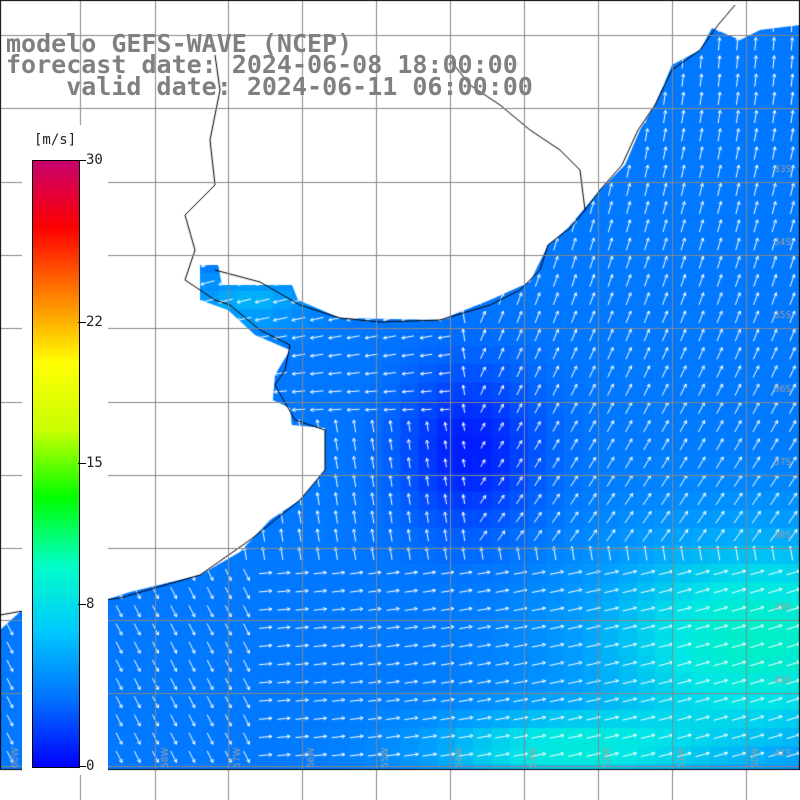 Image resolution: width=800 pixels, height=800 pixels. I want to click on colorbar, so click(56, 464).